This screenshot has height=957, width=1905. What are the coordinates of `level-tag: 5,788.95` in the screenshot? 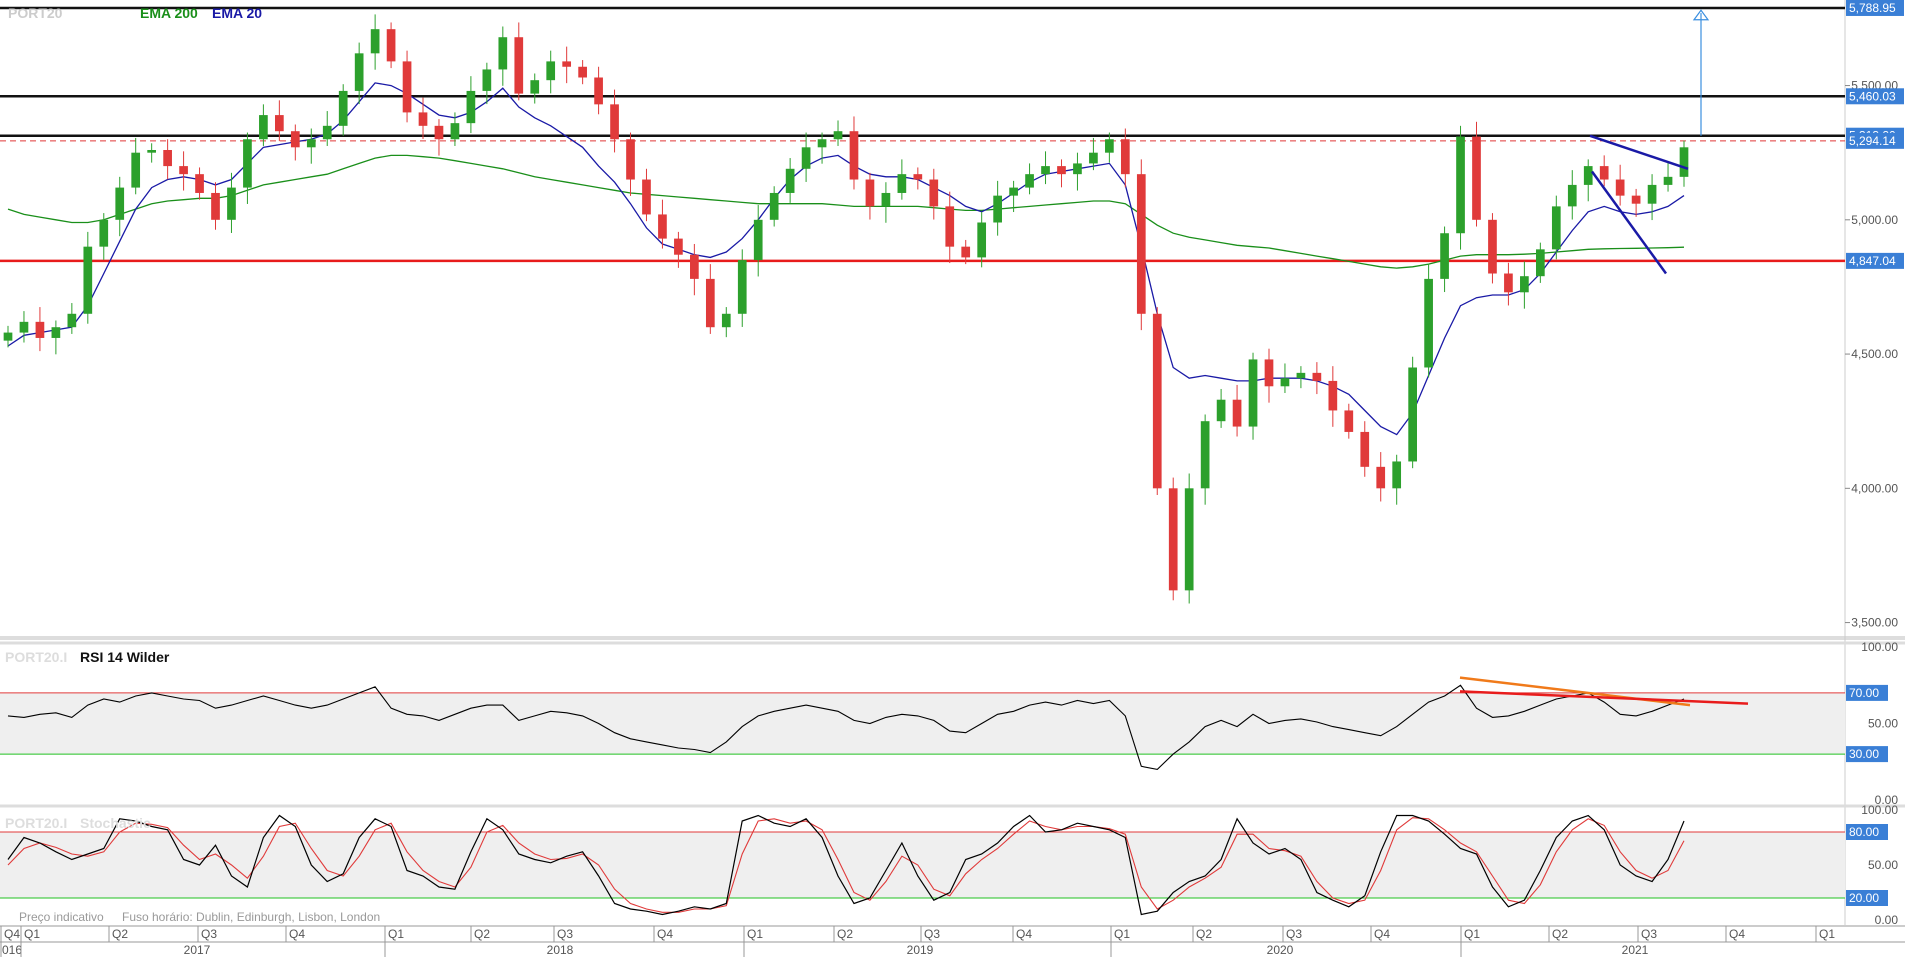 It's located at (1875, 8).